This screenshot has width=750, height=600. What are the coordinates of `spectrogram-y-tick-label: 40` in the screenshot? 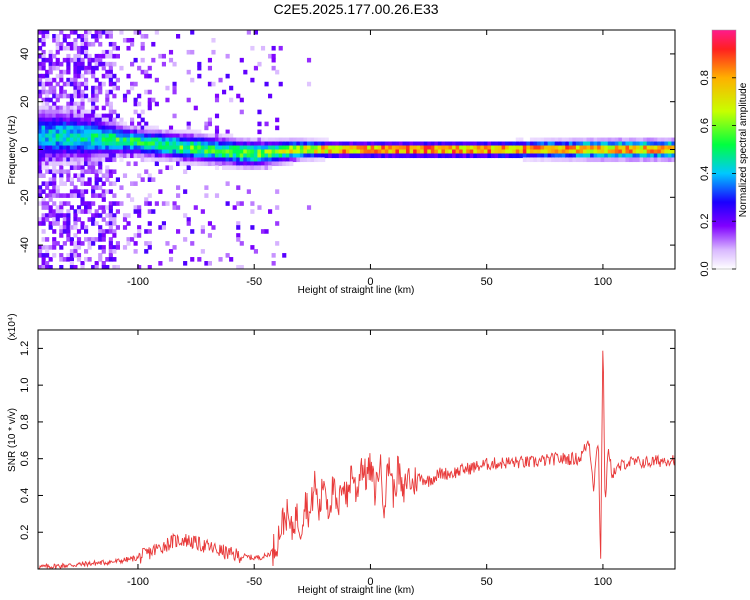 It's located at (25, 54).